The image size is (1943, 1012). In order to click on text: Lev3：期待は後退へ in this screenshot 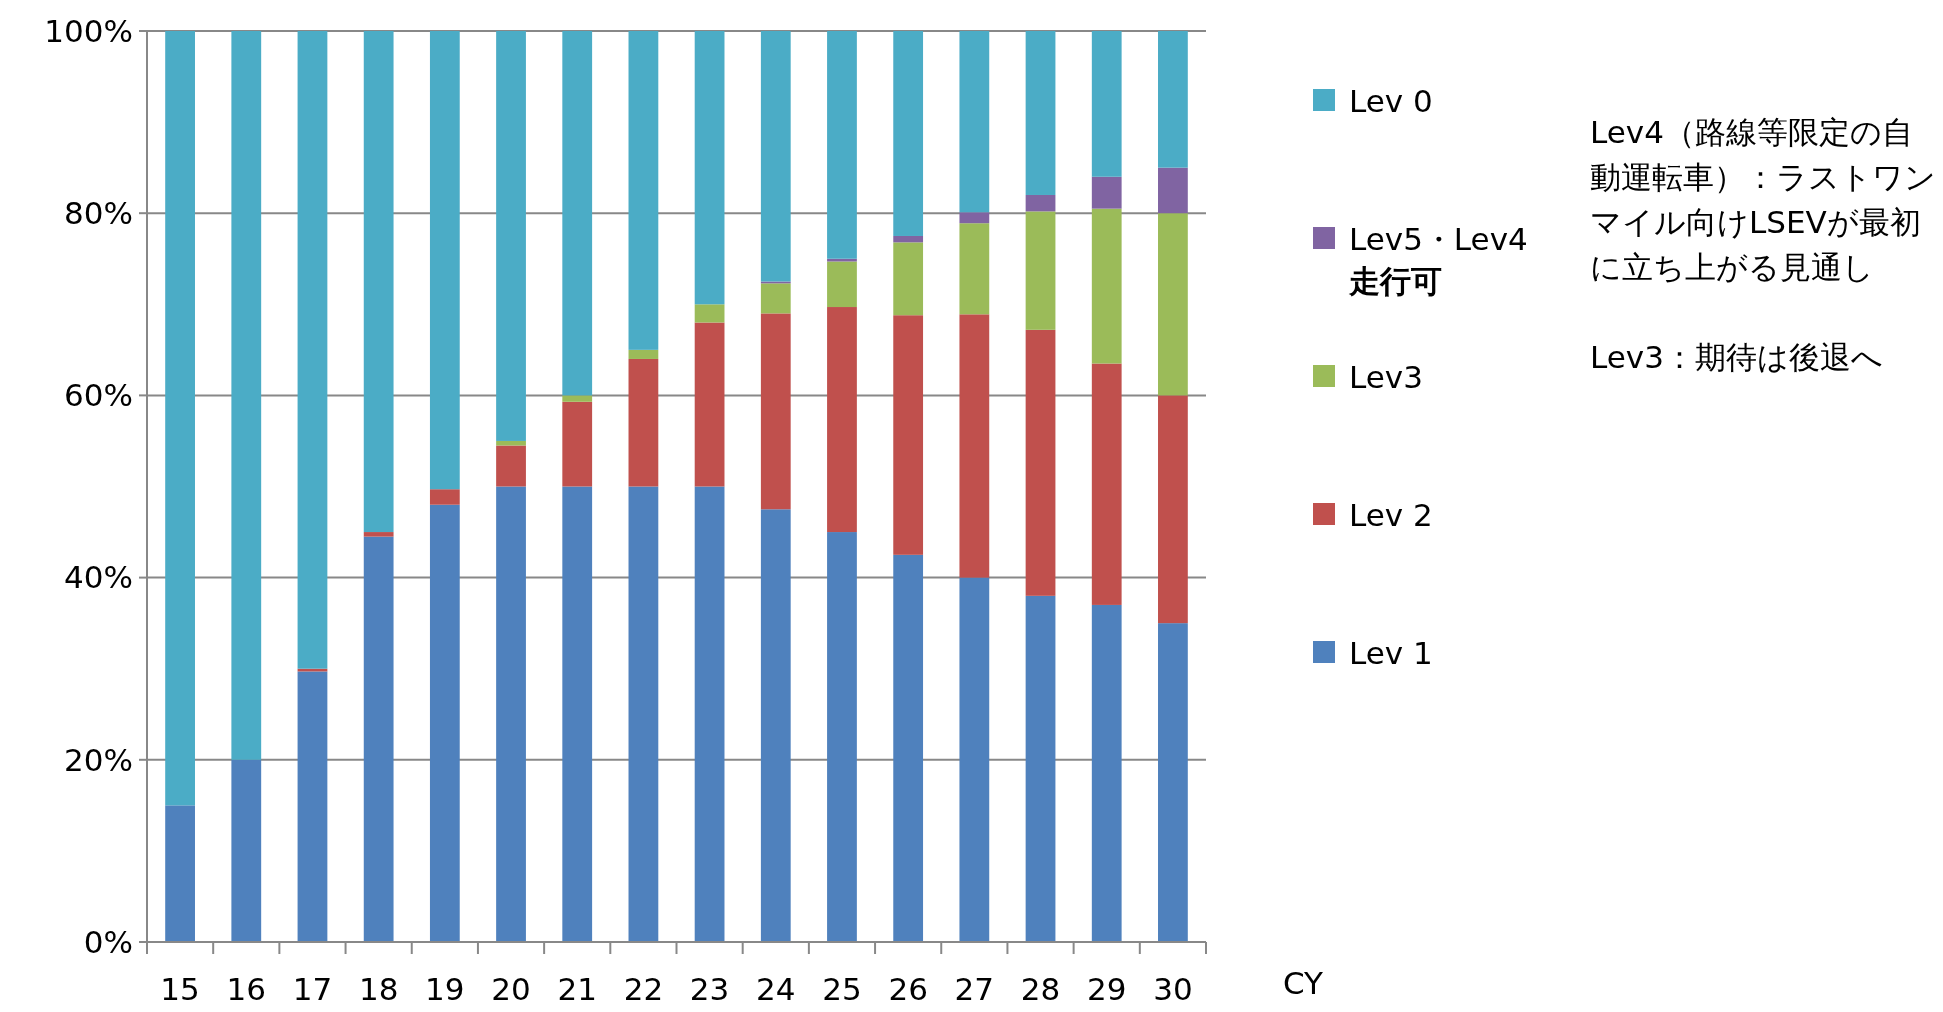, I will do `click(1736, 357)`.